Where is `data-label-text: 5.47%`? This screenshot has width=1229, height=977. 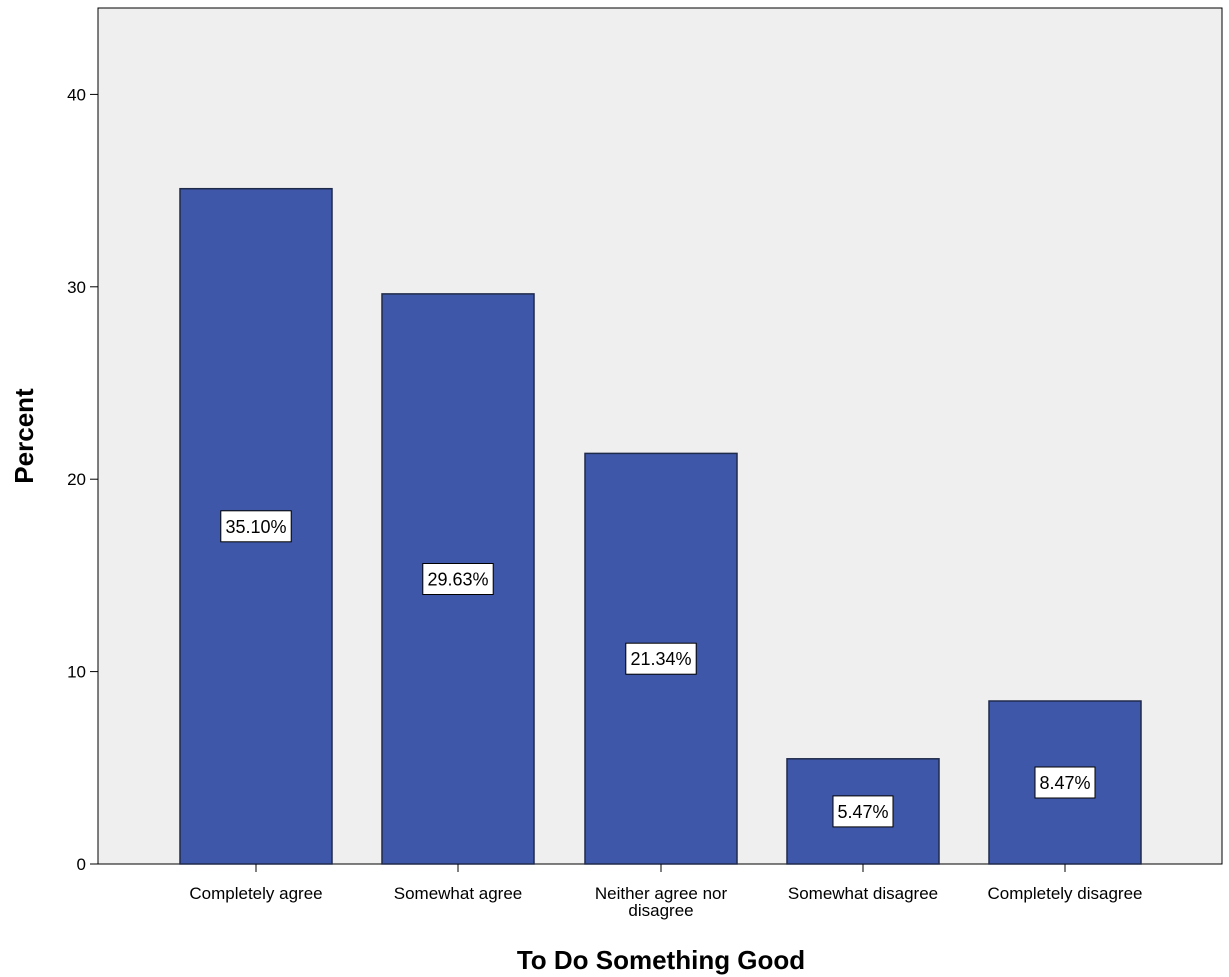 data-label-text: 5.47% is located at coordinates (862, 812).